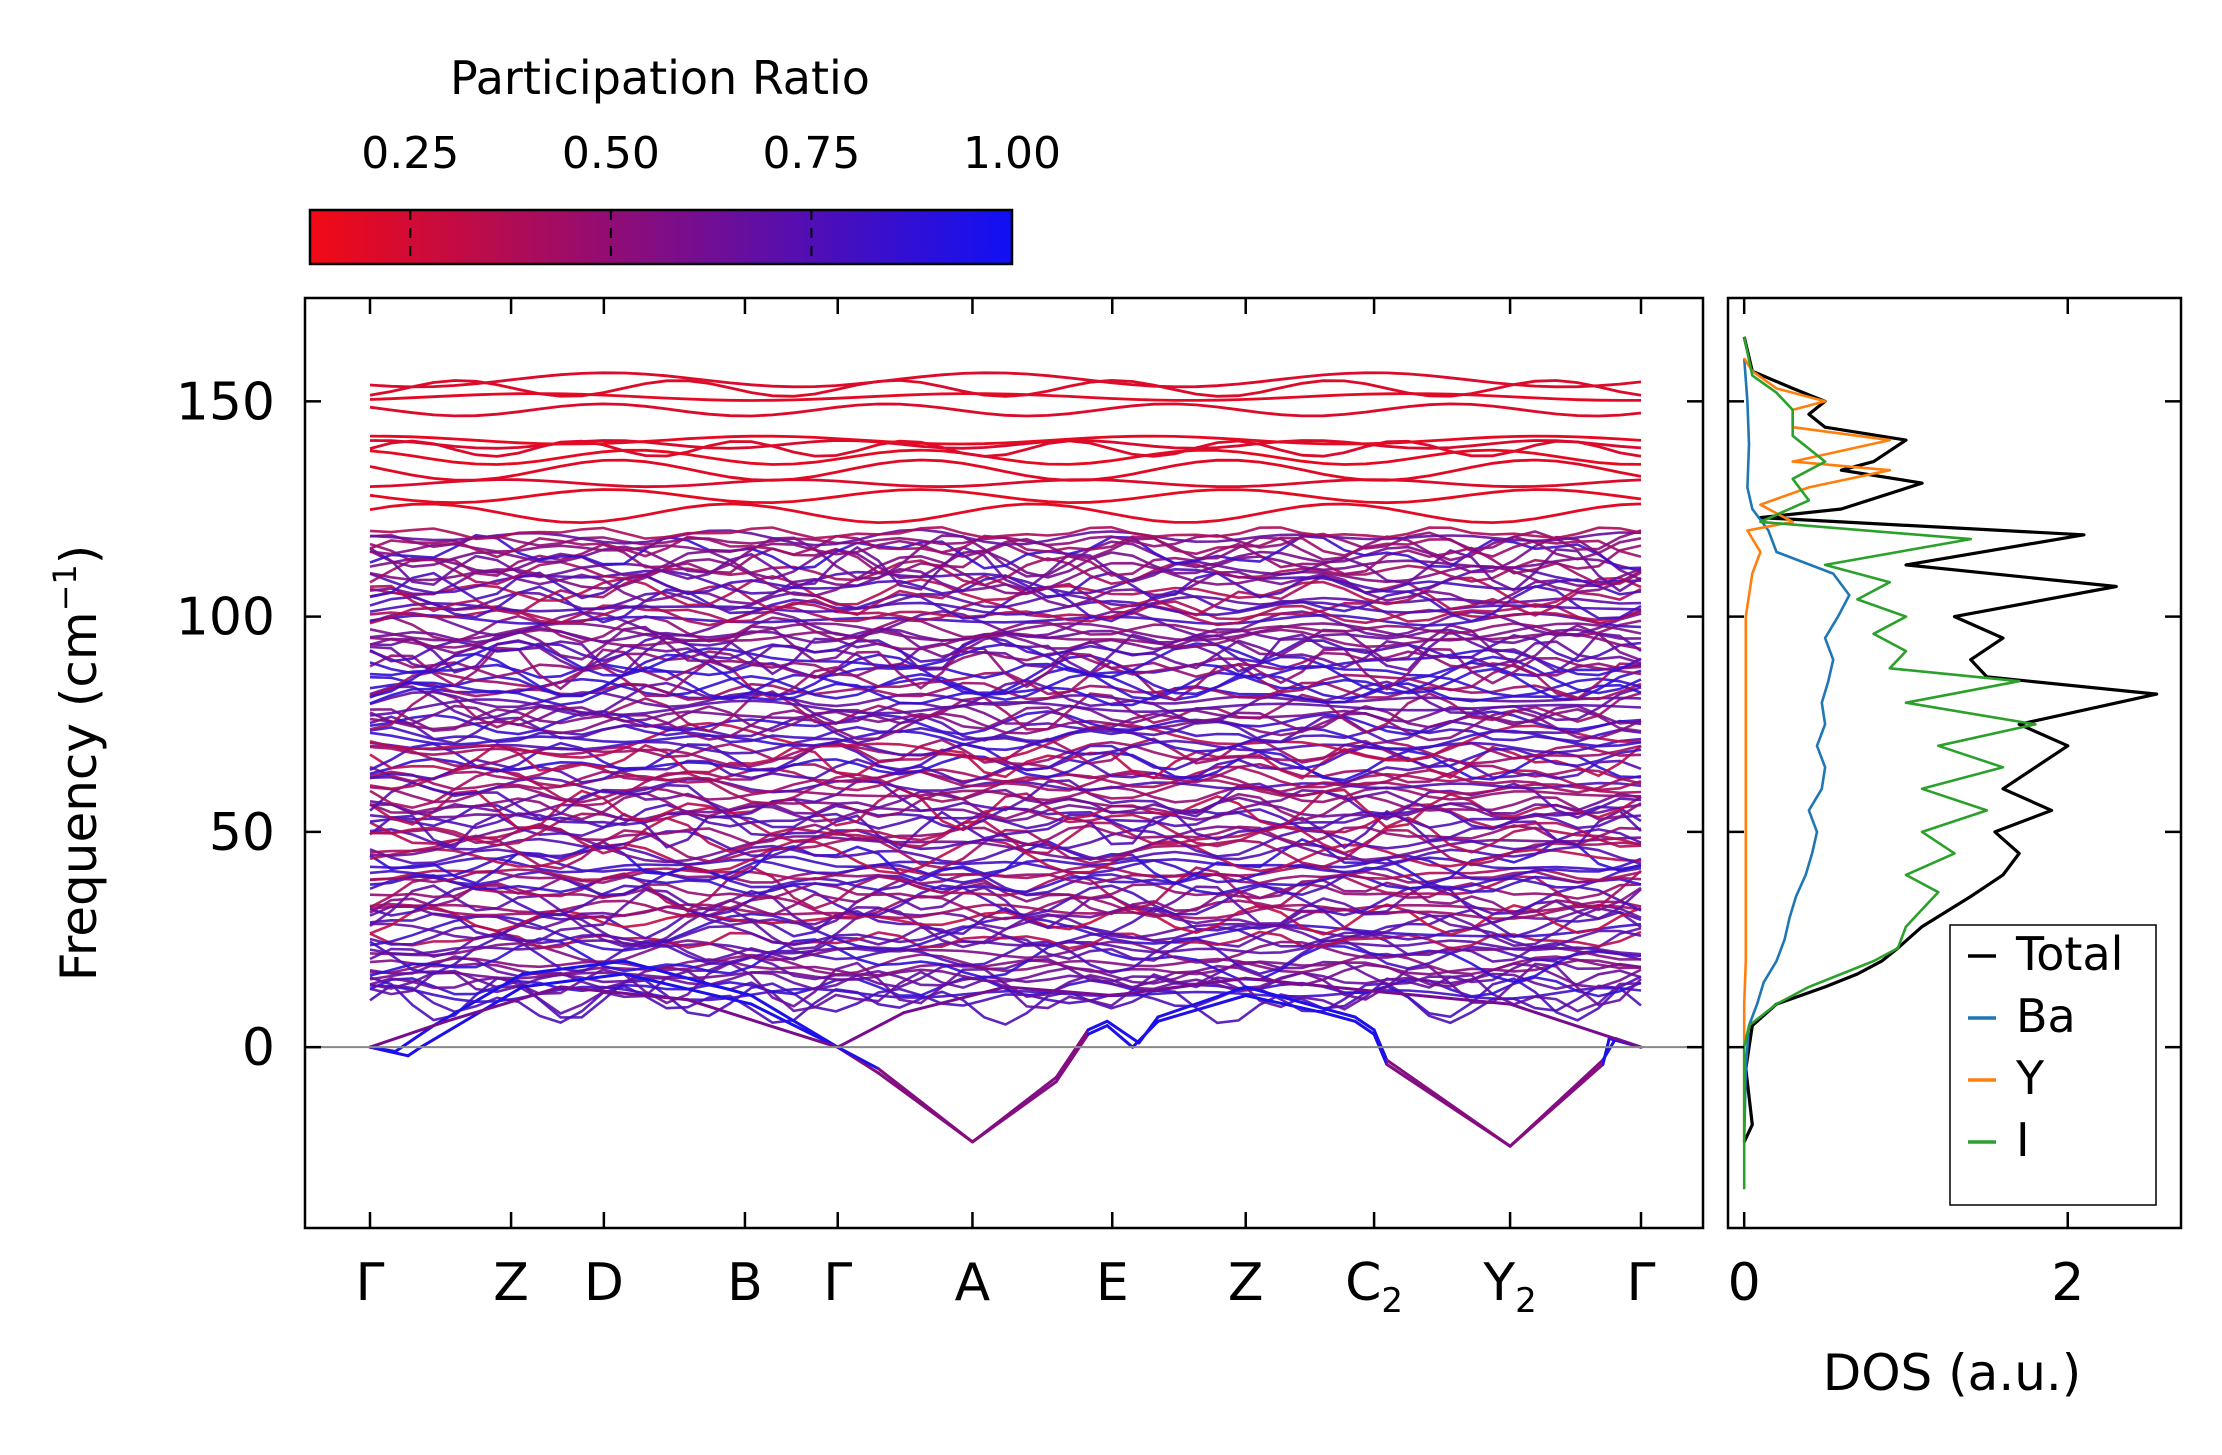 The height and width of the screenshot is (1455, 2222). I want to click on high-symmetry-label: C2, so click(1374, 1287).